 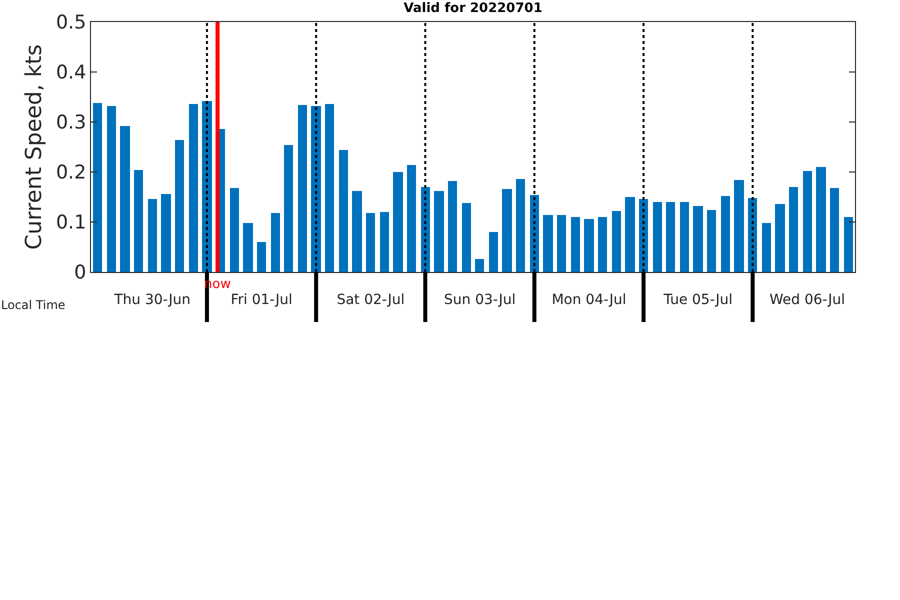 What do you see at coordinates (152, 300) in the screenshot?
I see `x-tick-label: Thu 30-Jun` at bounding box center [152, 300].